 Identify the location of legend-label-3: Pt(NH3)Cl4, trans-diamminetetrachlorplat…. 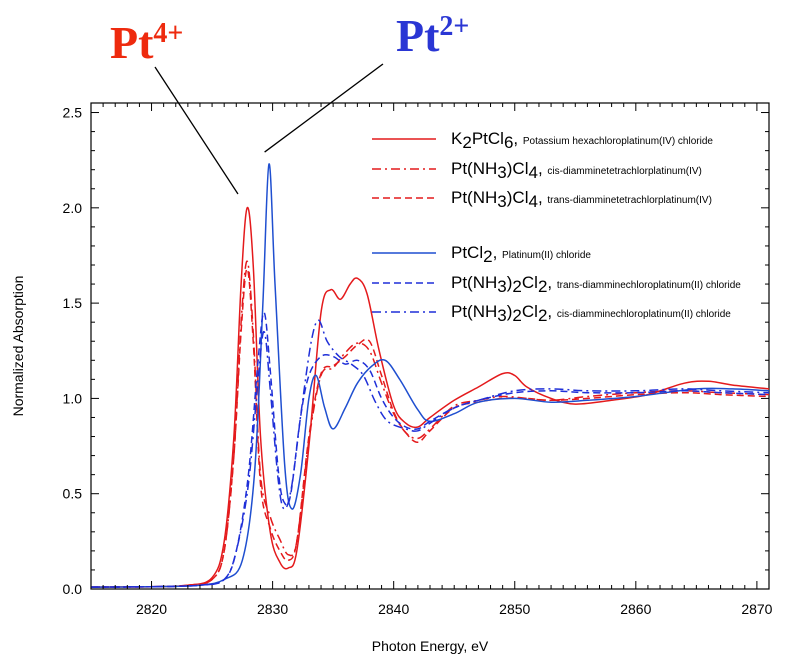
(581, 199).